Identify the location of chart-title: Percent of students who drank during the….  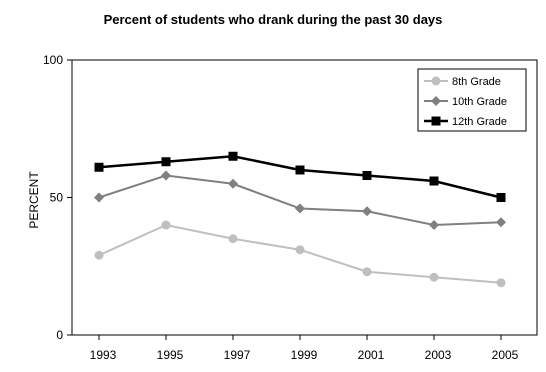
(273, 19).